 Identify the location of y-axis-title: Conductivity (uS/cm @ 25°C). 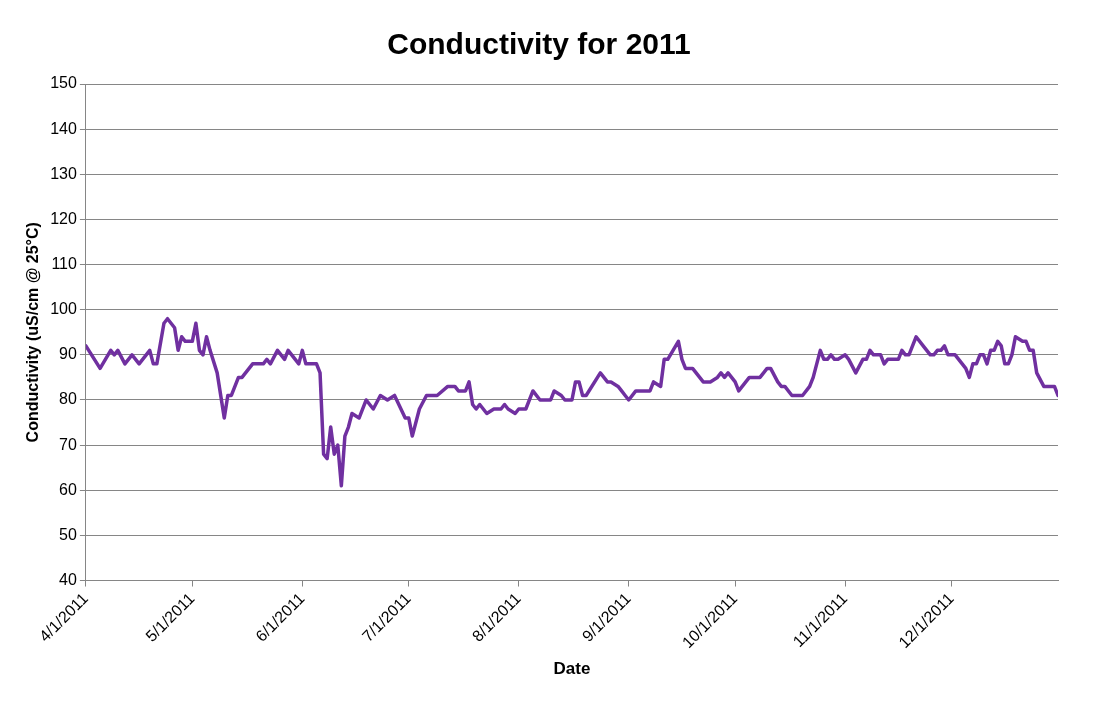
(33, 332).